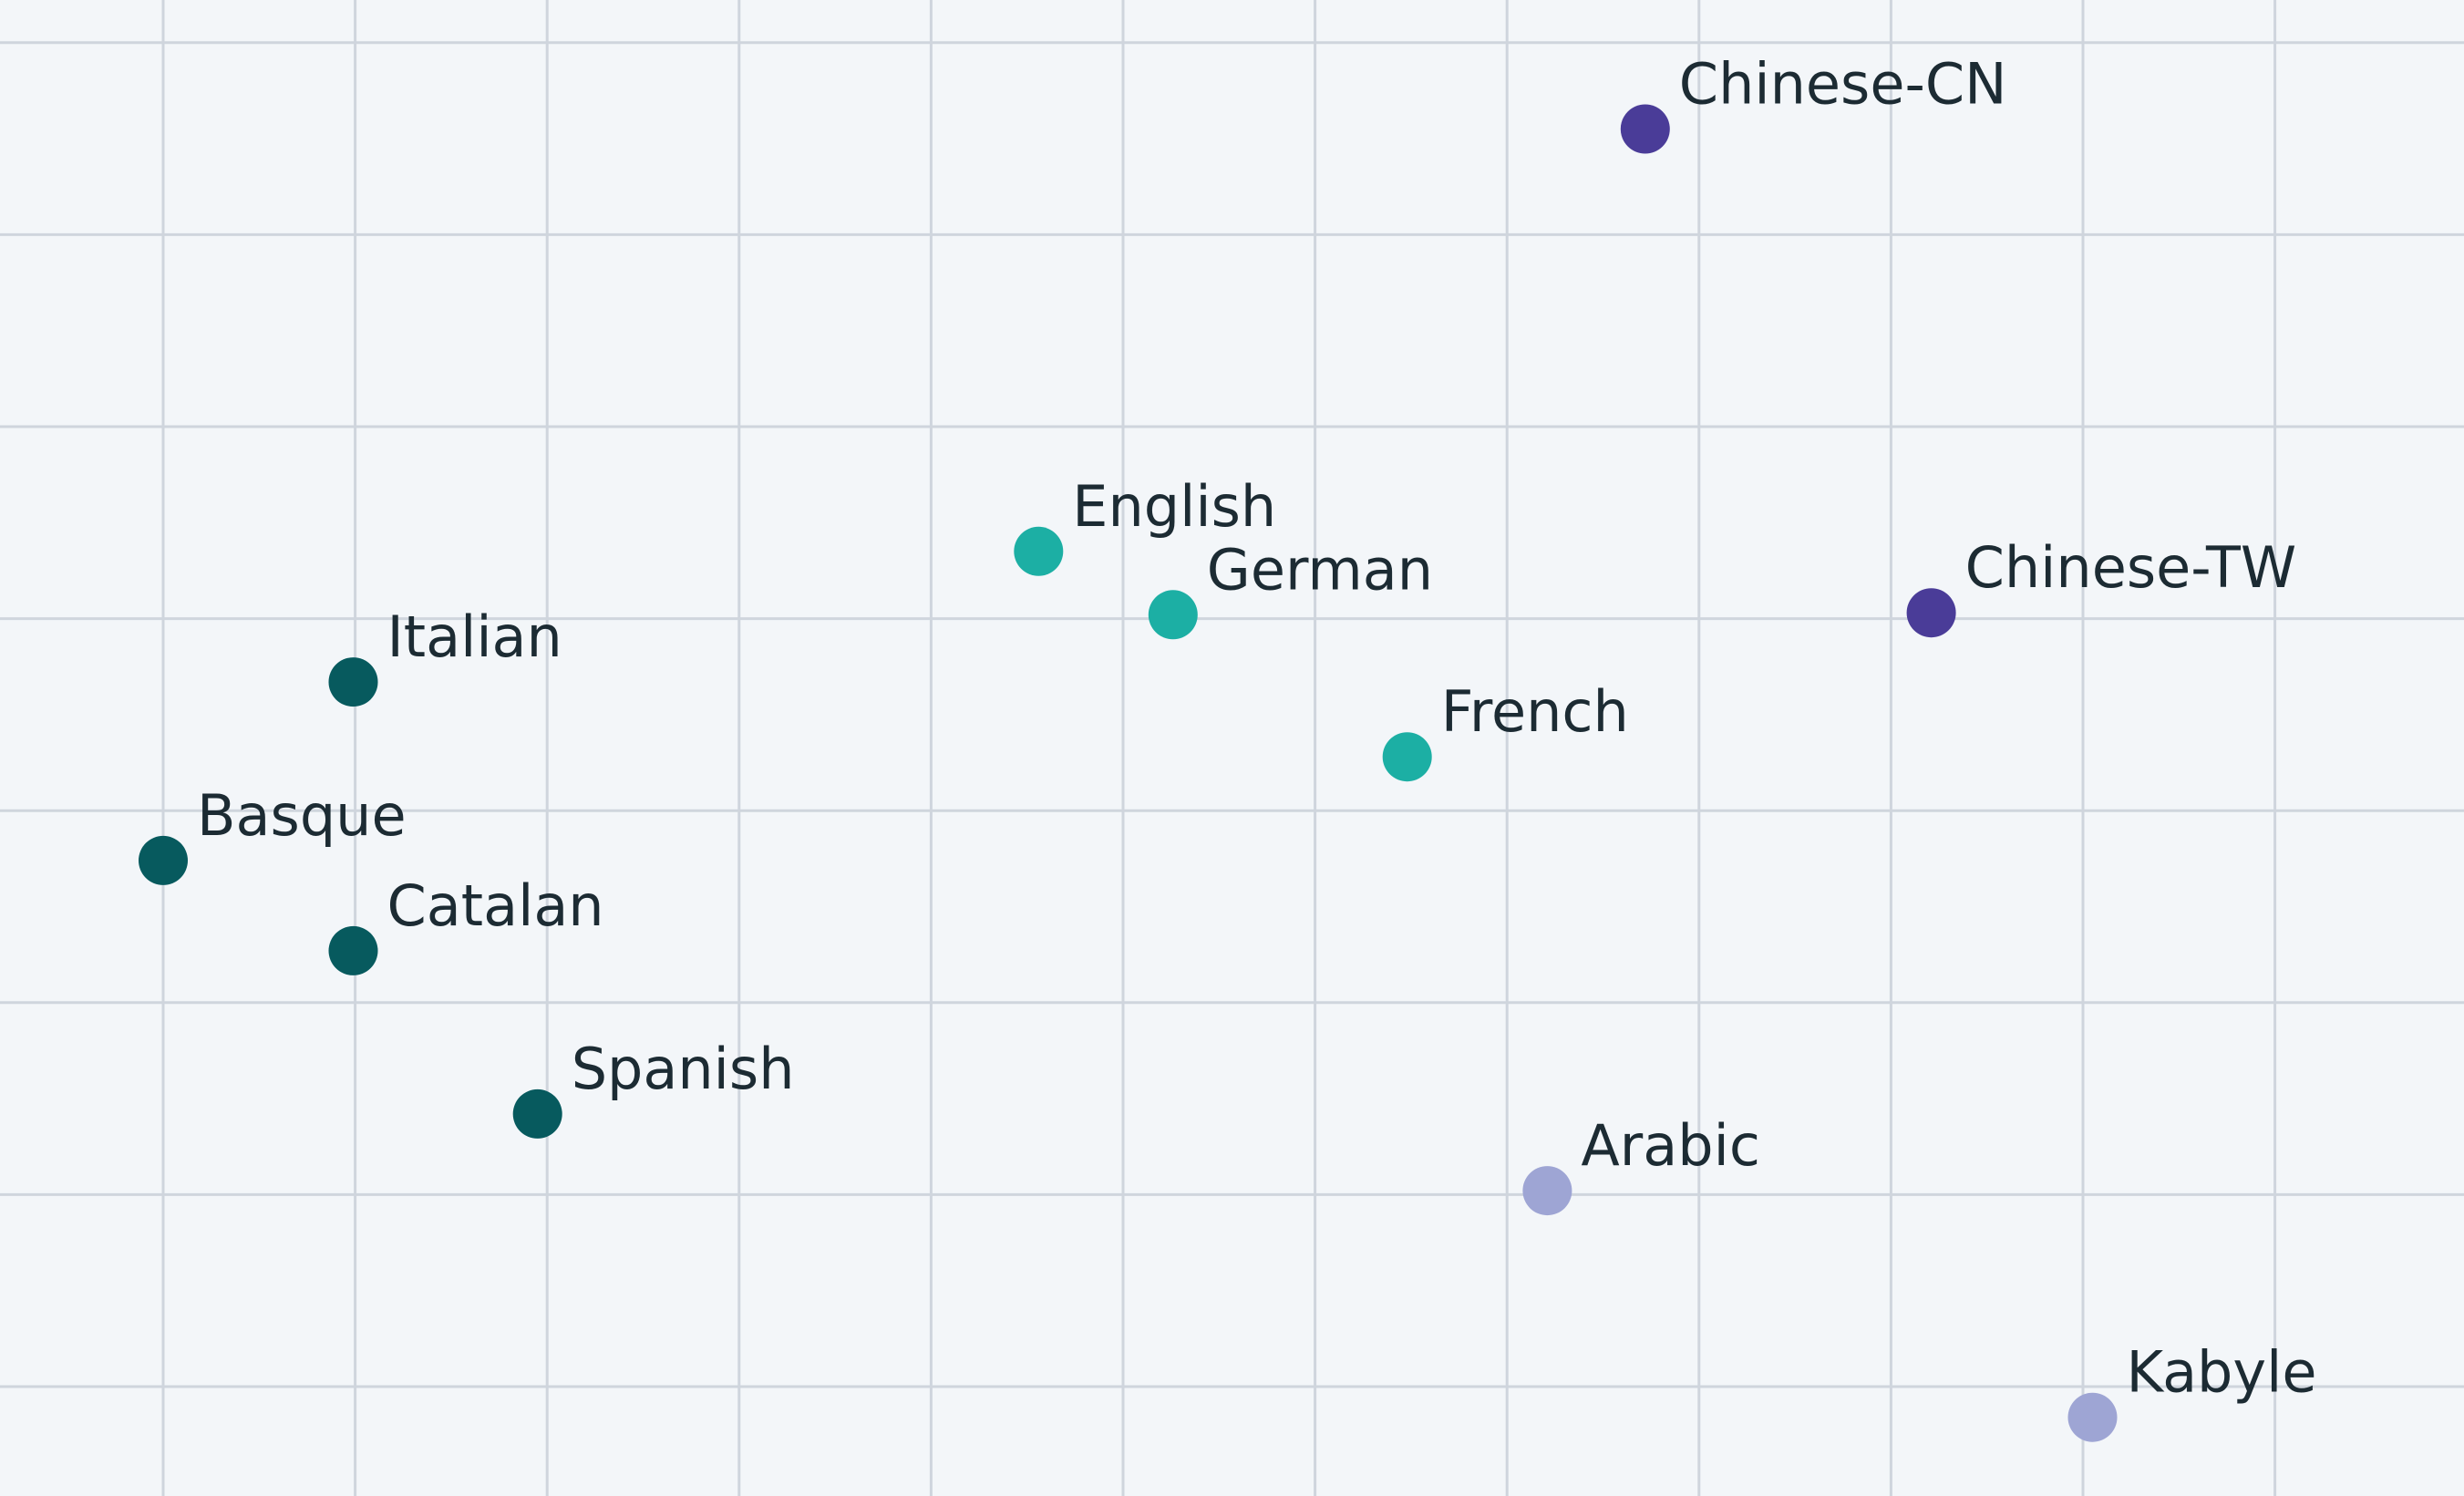  Describe the element at coordinates (1320, 569) in the screenshot. I see `point-label-german: German` at that location.